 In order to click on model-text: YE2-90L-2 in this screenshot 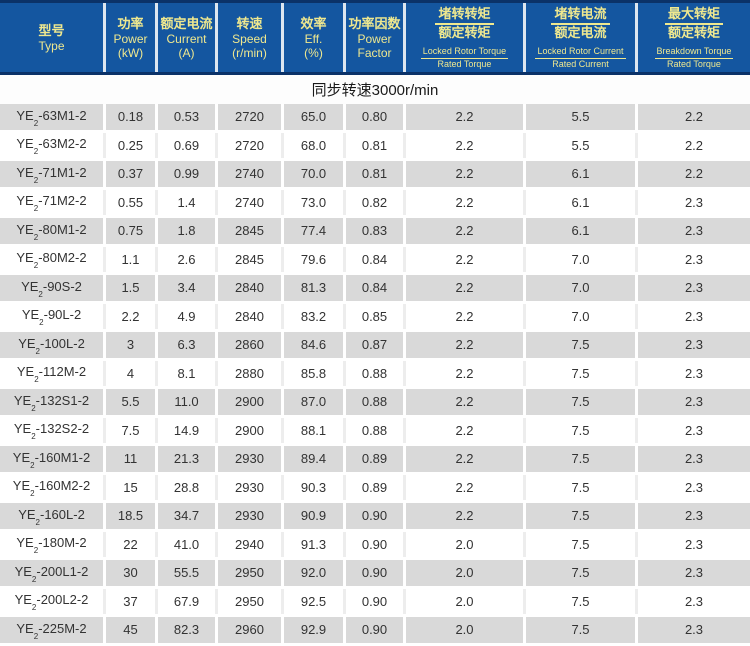, I will do `click(51, 317)`.